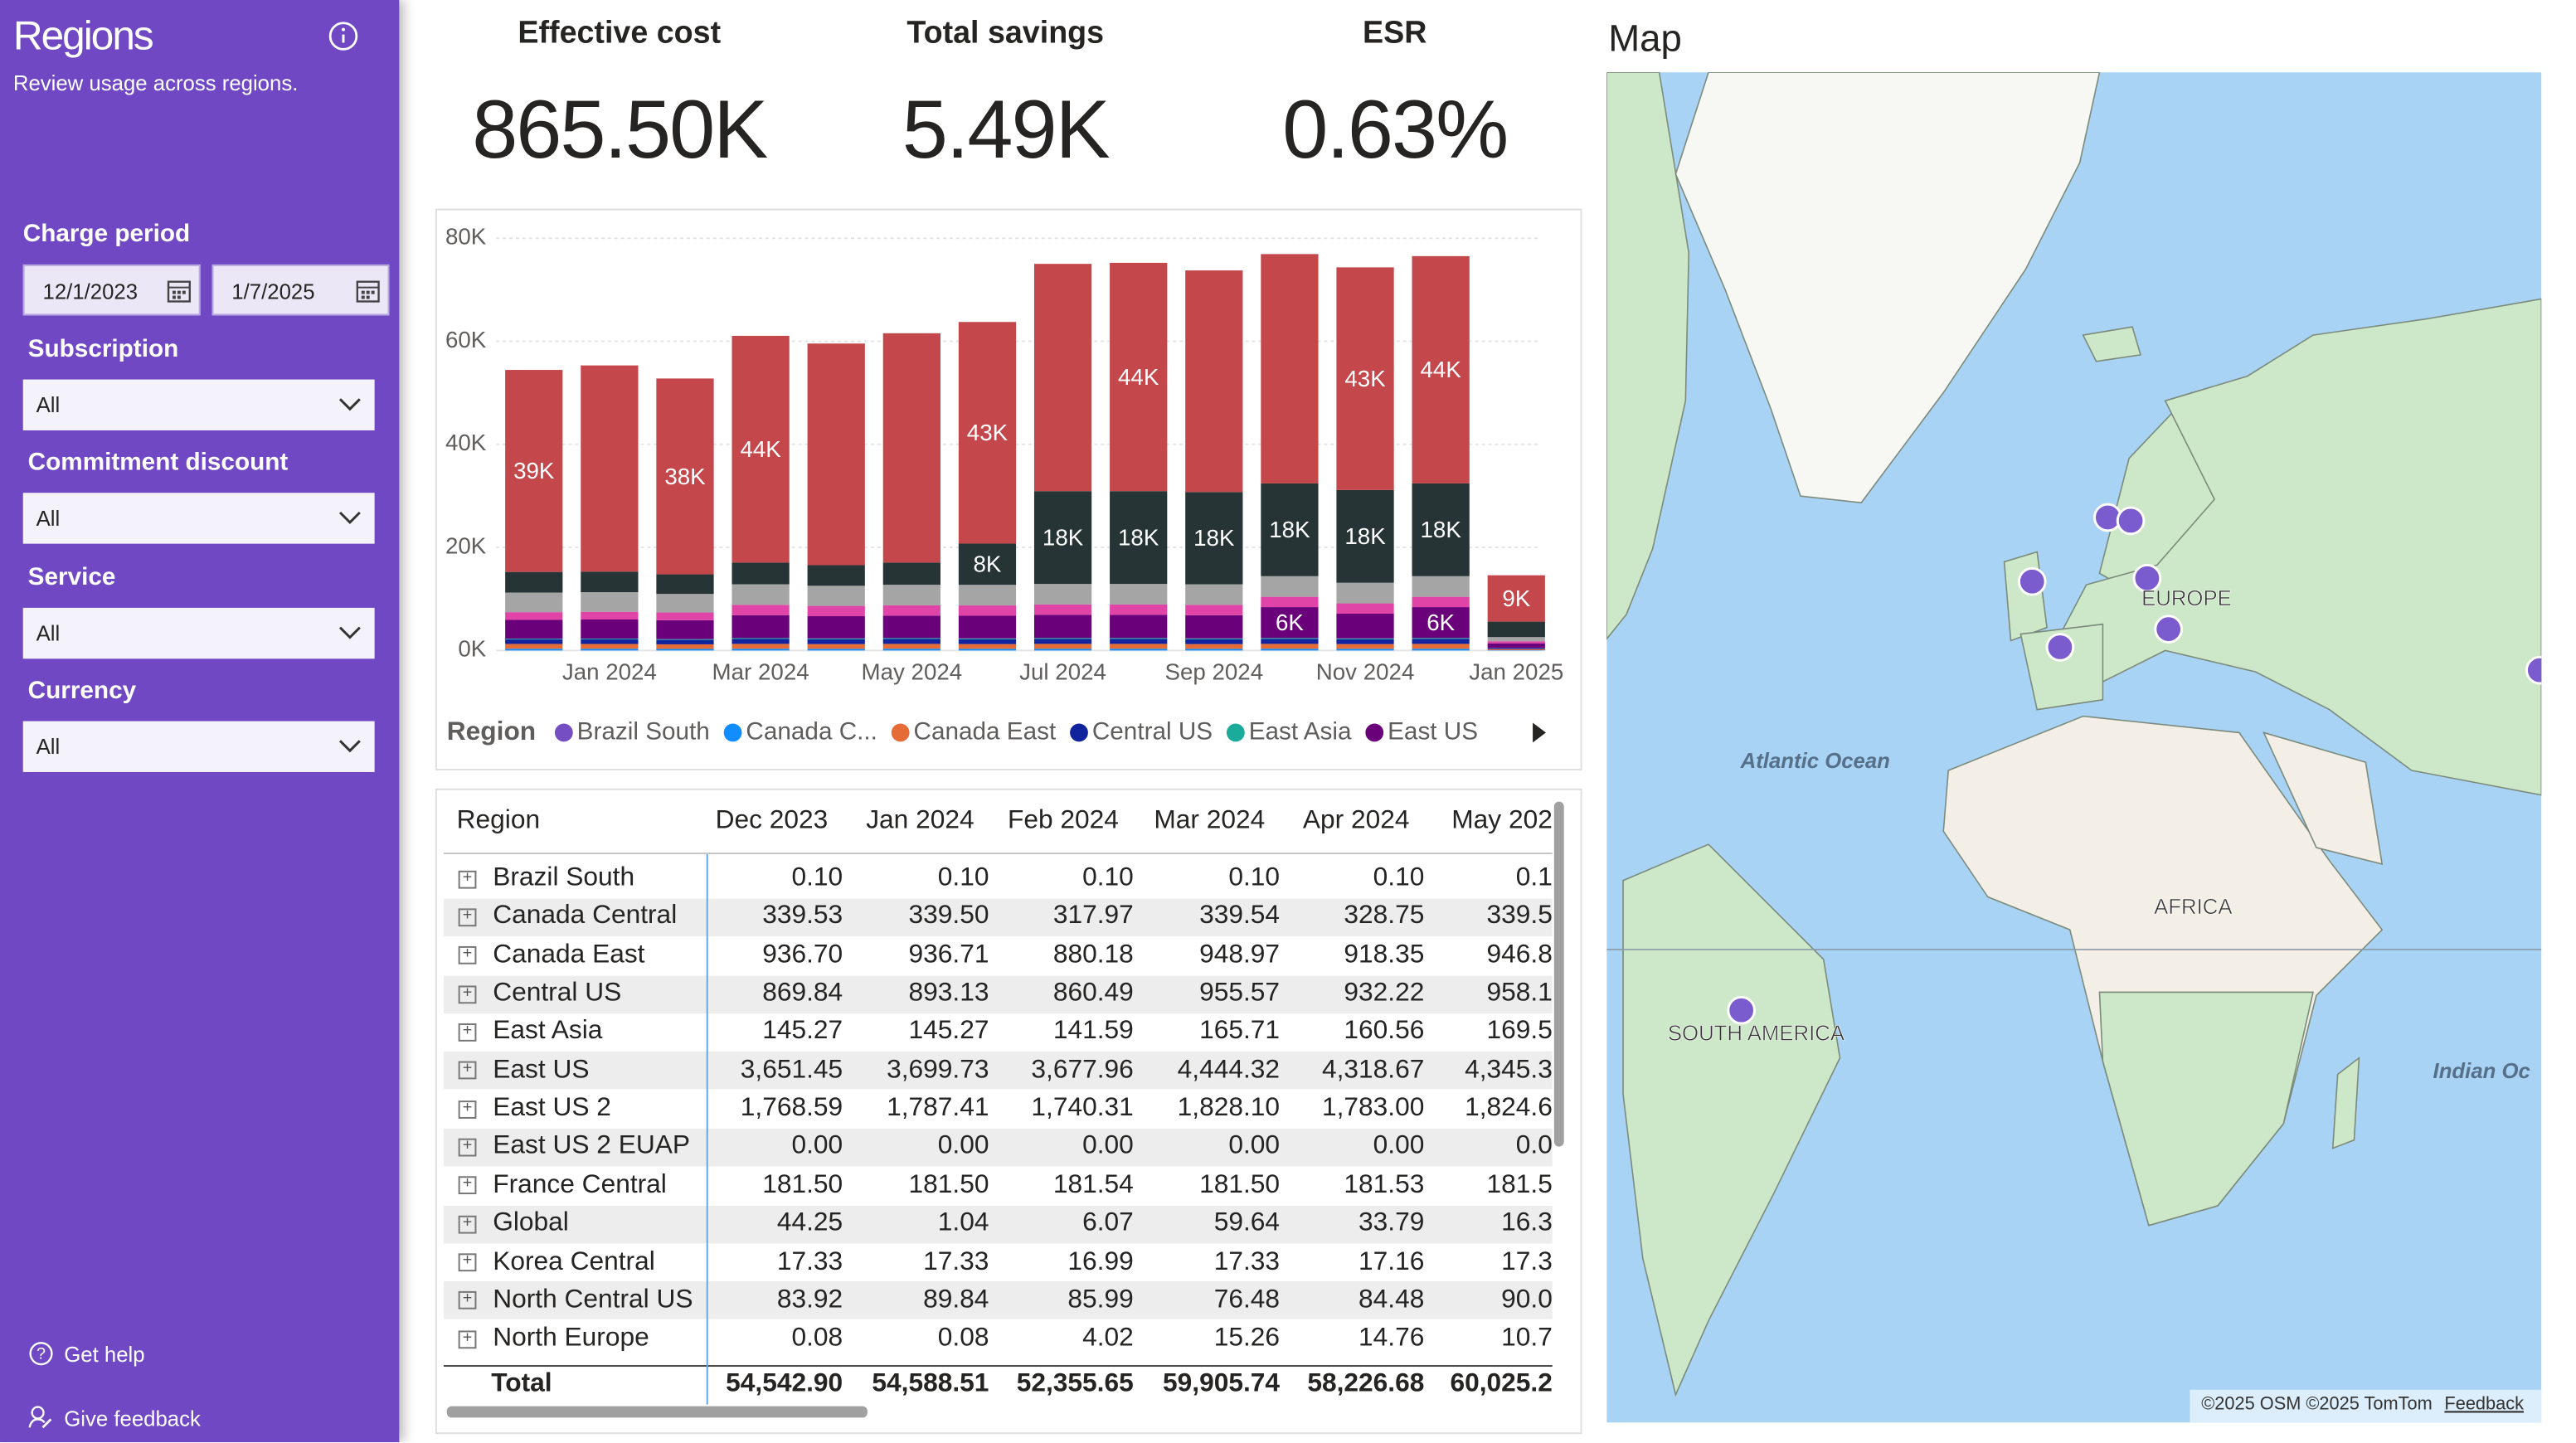 The height and width of the screenshot is (1443, 2576). Describe the element at coordinates (1433, 731) in the screenshot. I see `legend-label: East US` at that location.